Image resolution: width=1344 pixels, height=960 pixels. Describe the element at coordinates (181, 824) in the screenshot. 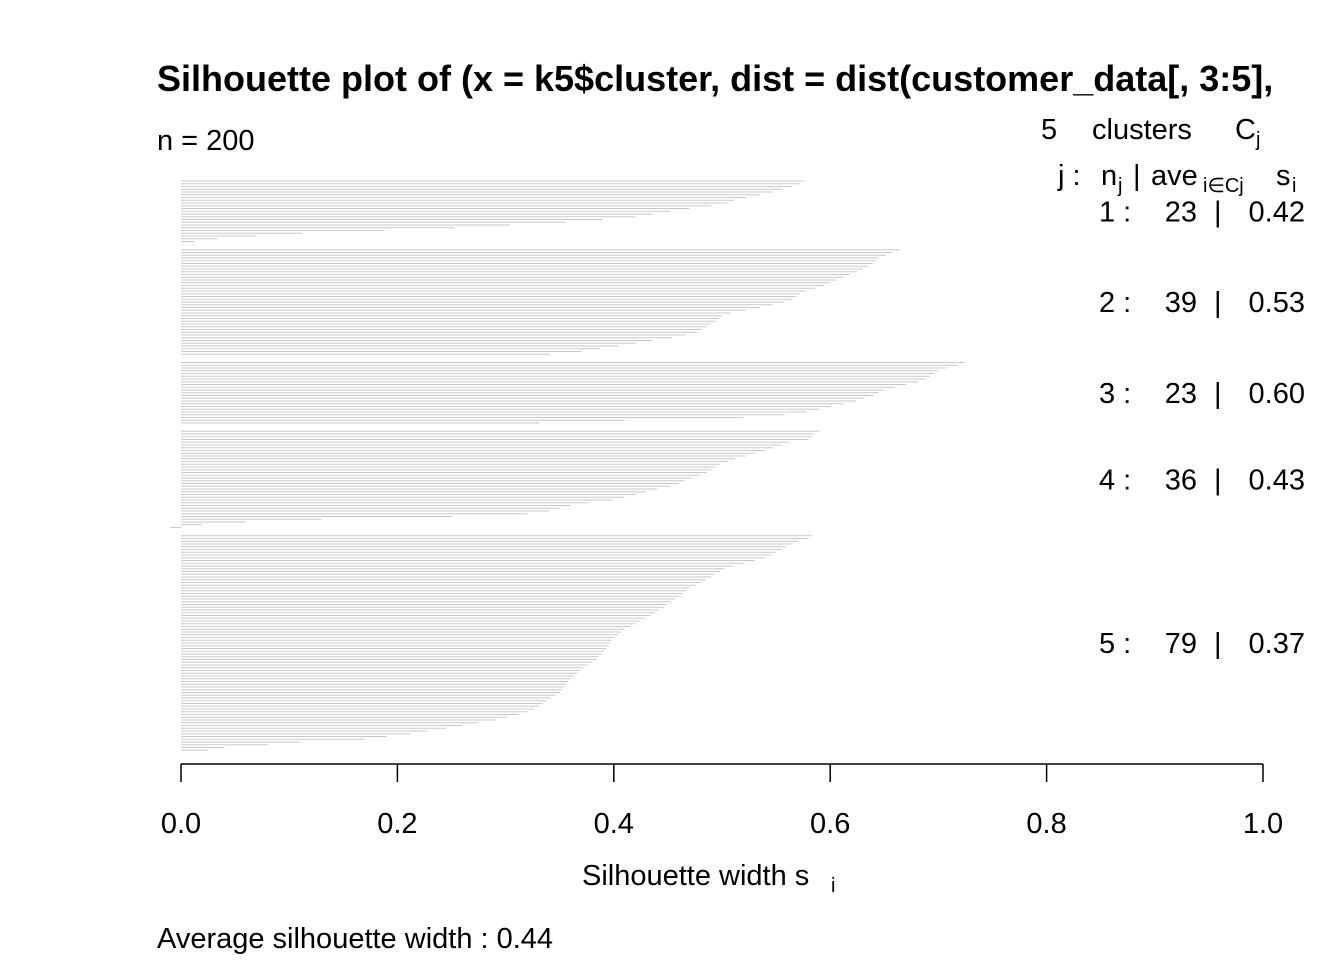

I see `x-tick-label-1: 0.0` at that location.